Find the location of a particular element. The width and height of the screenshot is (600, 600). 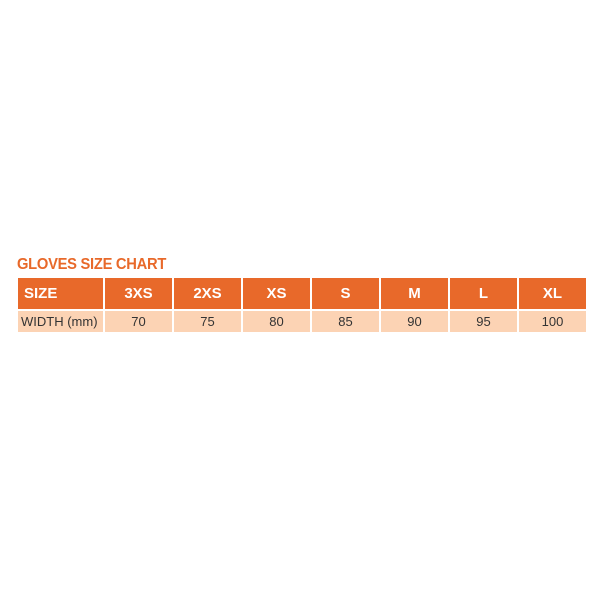

header-cell: SIZE is located at coordinates (60, 293).